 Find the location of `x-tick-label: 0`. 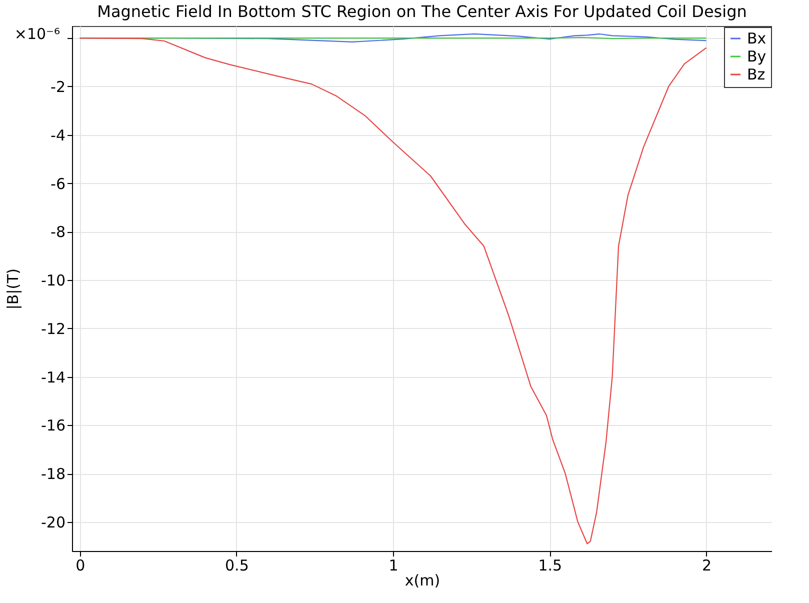

x-tick-label: 0 is located at coordinates (81, 565).